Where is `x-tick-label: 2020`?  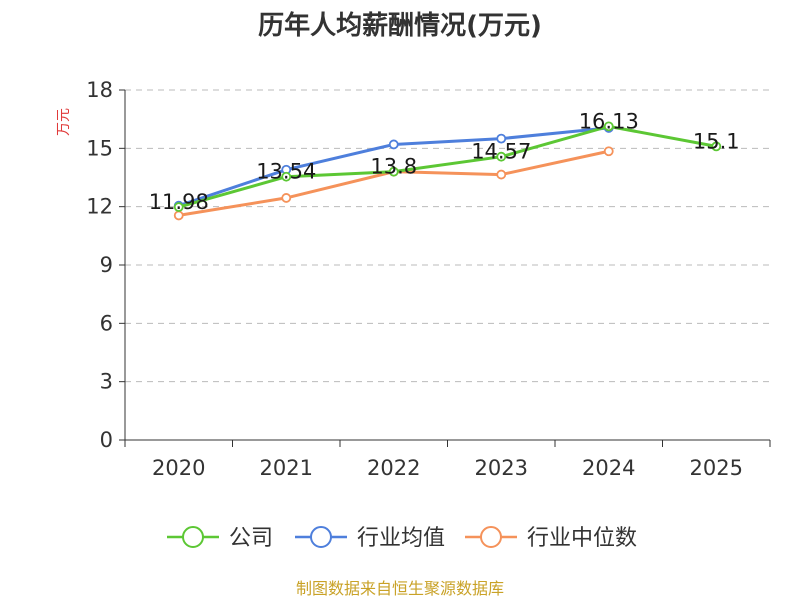
x-tick-label: 2020 is located at coordinates (178, 468).